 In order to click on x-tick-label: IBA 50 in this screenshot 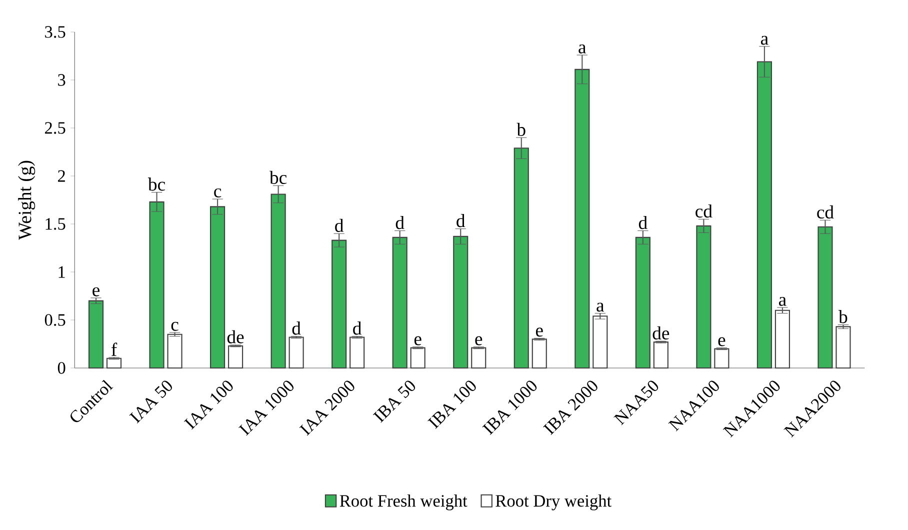, I will do `click(394, 401)`.